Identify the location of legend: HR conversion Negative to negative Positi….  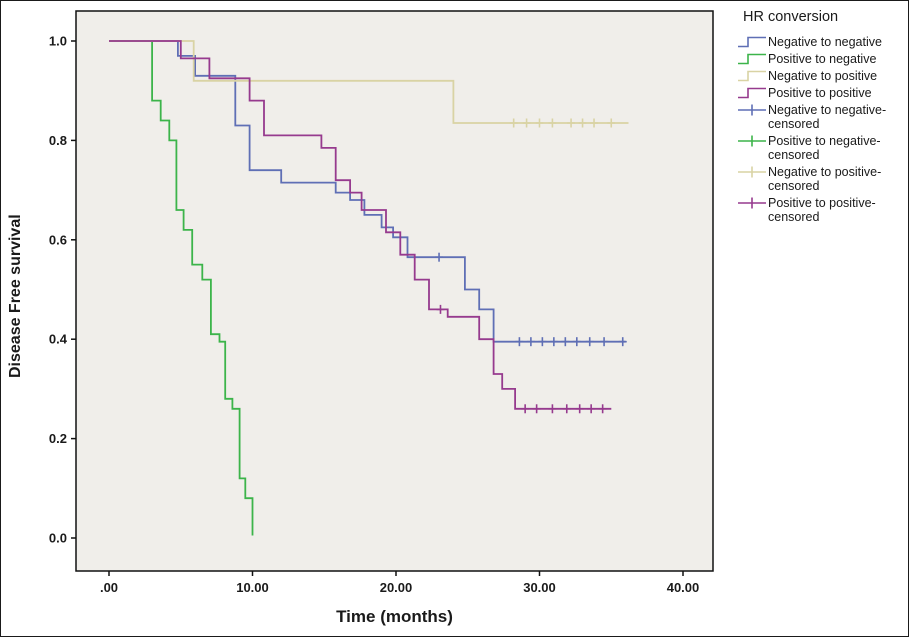
(822, 116).